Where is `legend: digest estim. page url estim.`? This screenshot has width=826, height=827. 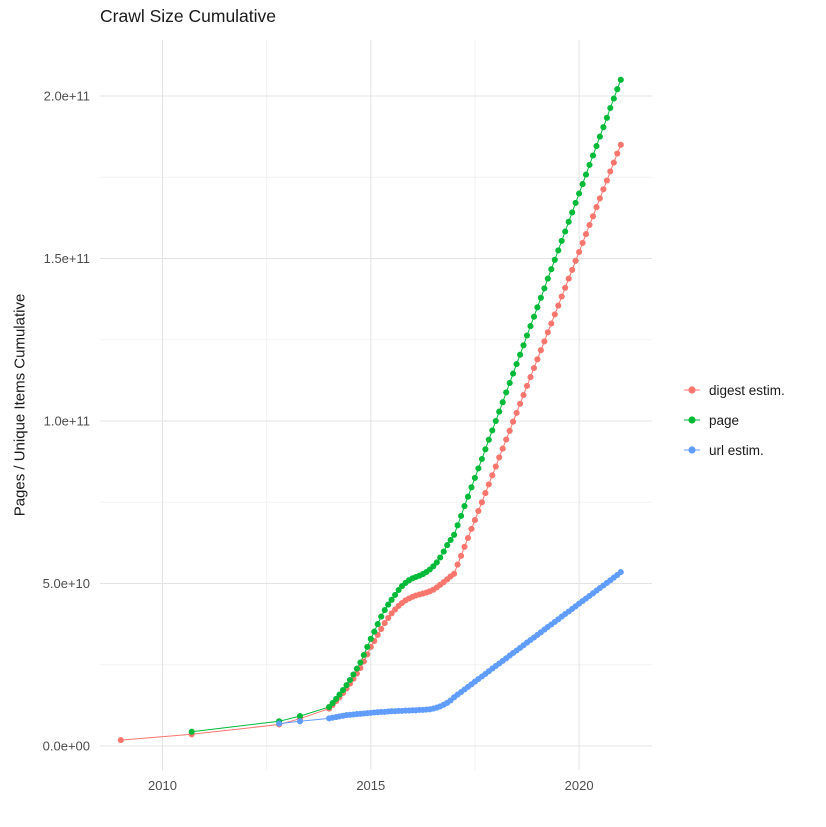
legend: digest estim. page url estim. is located at coordinates (733, 420).